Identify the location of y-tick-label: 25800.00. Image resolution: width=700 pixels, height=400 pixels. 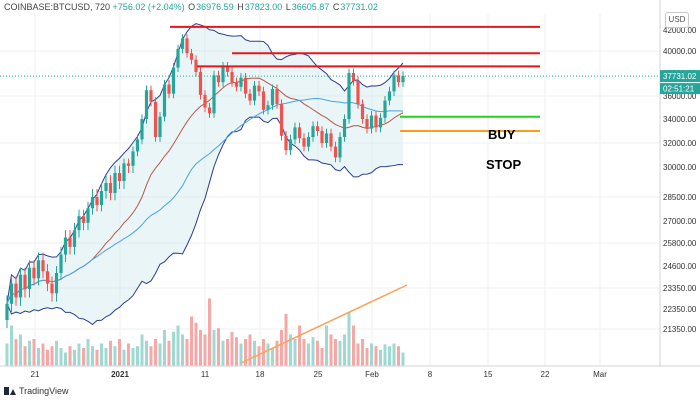
(680, 243).